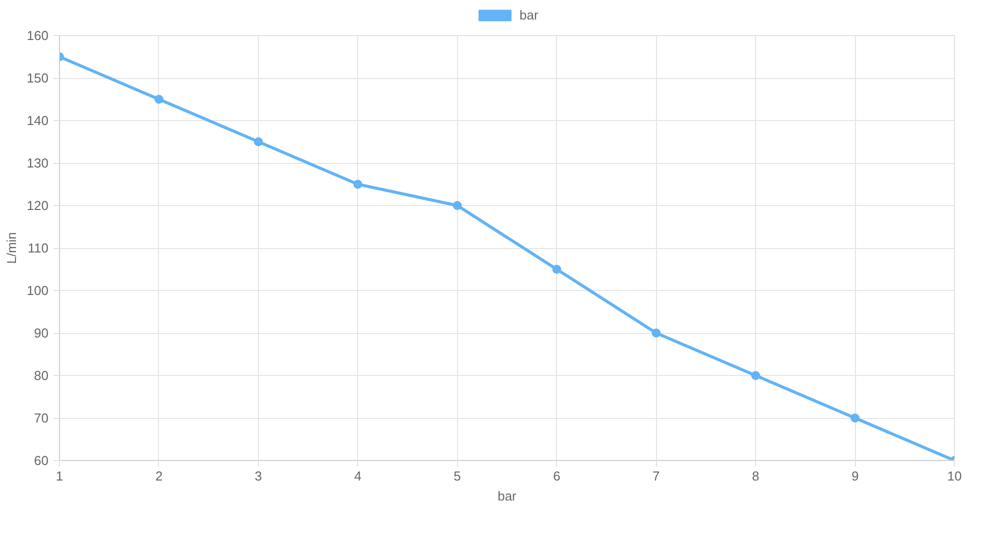 This screenshot has height=547, width=987. Describe the element at coordinates (508, 496) in the screenshot. I see `x-axis-title: bar` at that location.